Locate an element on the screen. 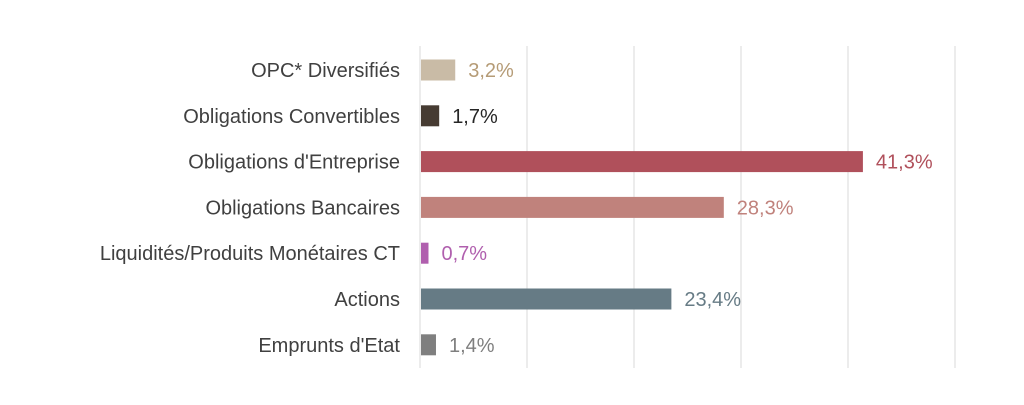 The image size is (1024, 405). value-label: 3,2% is located at coordinates (491, 71).